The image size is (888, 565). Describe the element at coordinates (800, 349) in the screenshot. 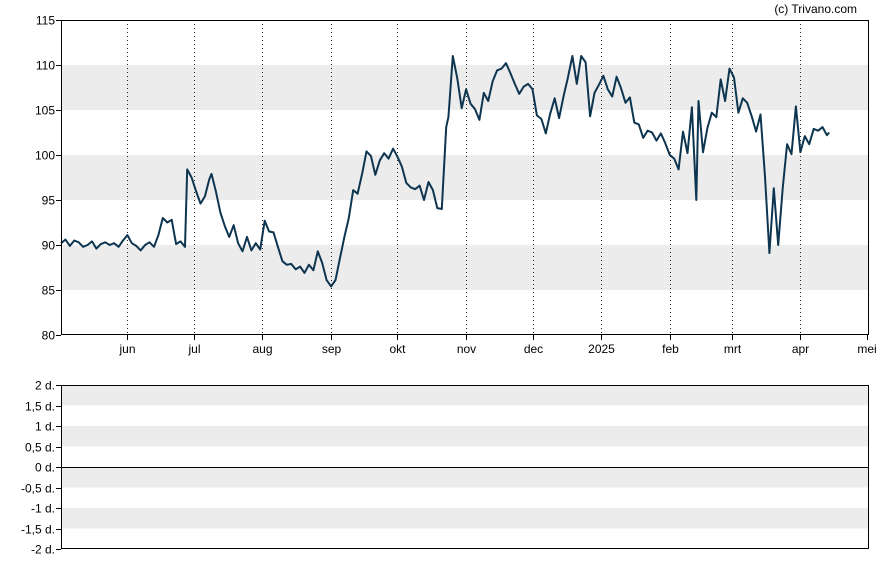

I see `x-tick-label: apr` at that location.